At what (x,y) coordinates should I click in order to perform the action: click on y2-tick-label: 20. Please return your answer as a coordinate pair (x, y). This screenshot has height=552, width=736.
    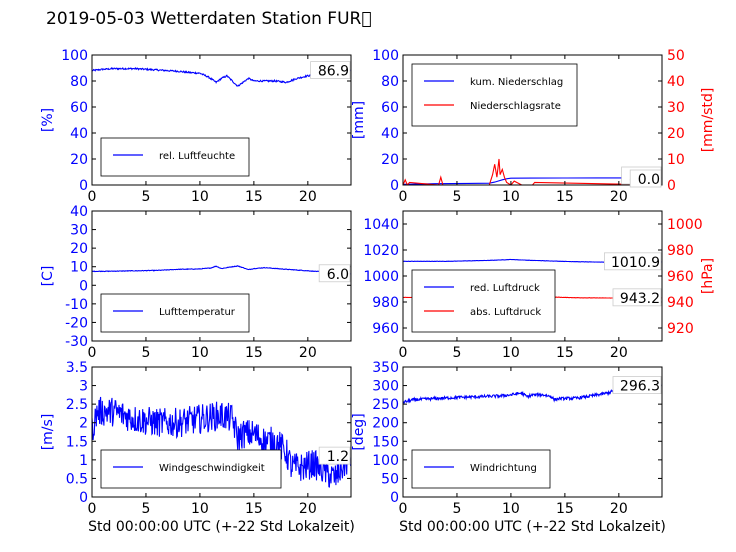
    Looking at the image, I should click on (676, 134).